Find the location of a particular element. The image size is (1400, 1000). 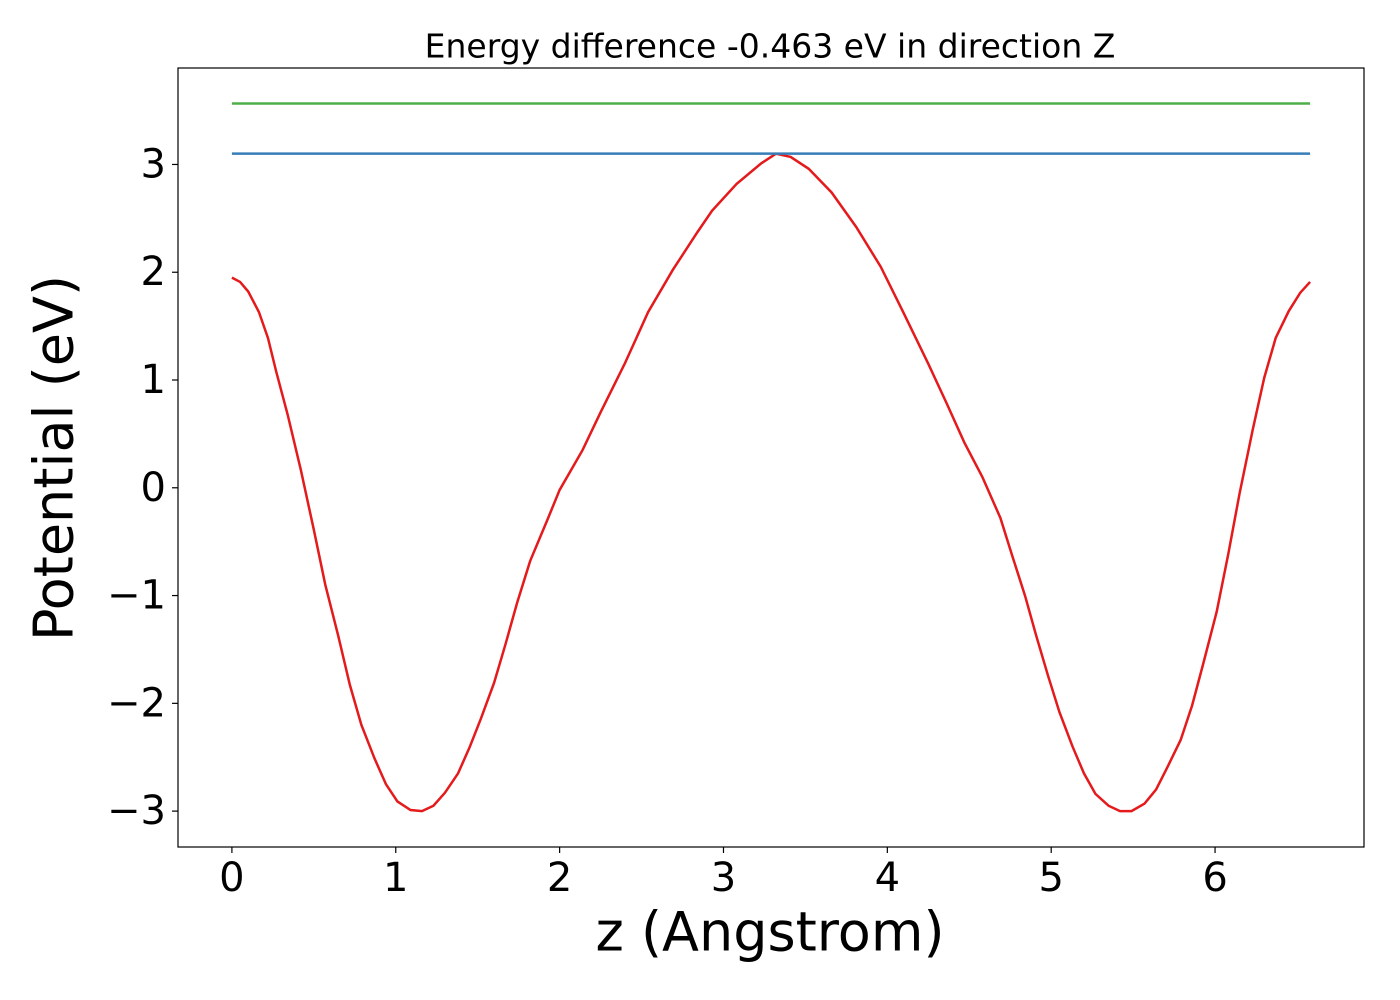

x-tick-label: 3 is located at coordinates (723, 878).